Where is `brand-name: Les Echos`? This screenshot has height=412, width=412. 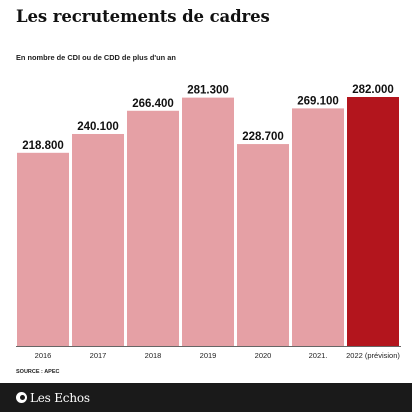
brand-name: Les Echos is located at coordinates (60, 397).